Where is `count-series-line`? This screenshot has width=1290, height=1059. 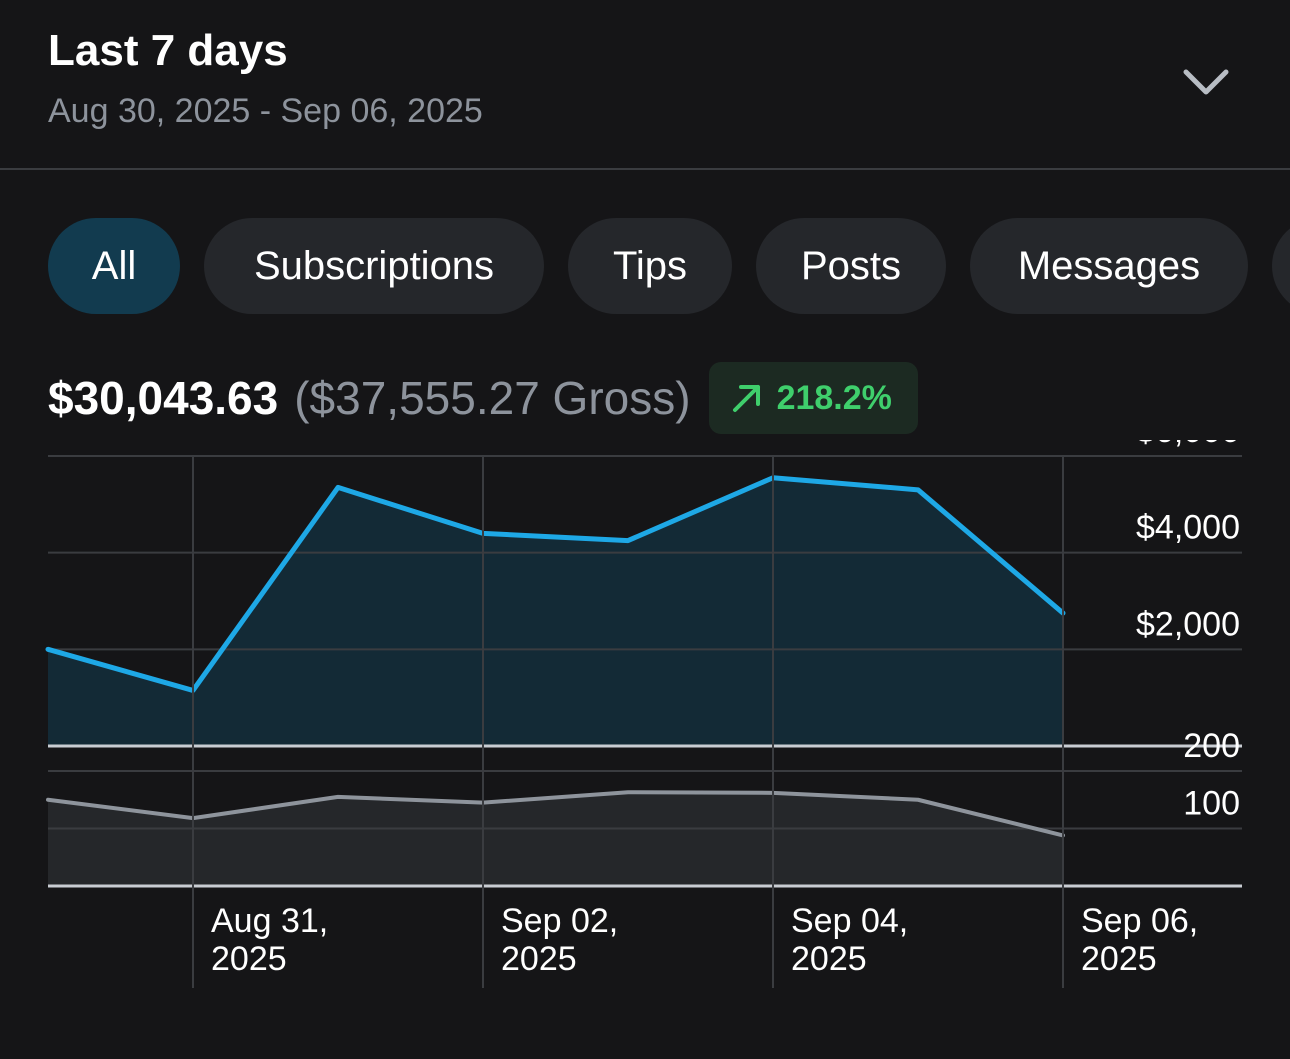
count-series-line is located at coordinates (555, 814).